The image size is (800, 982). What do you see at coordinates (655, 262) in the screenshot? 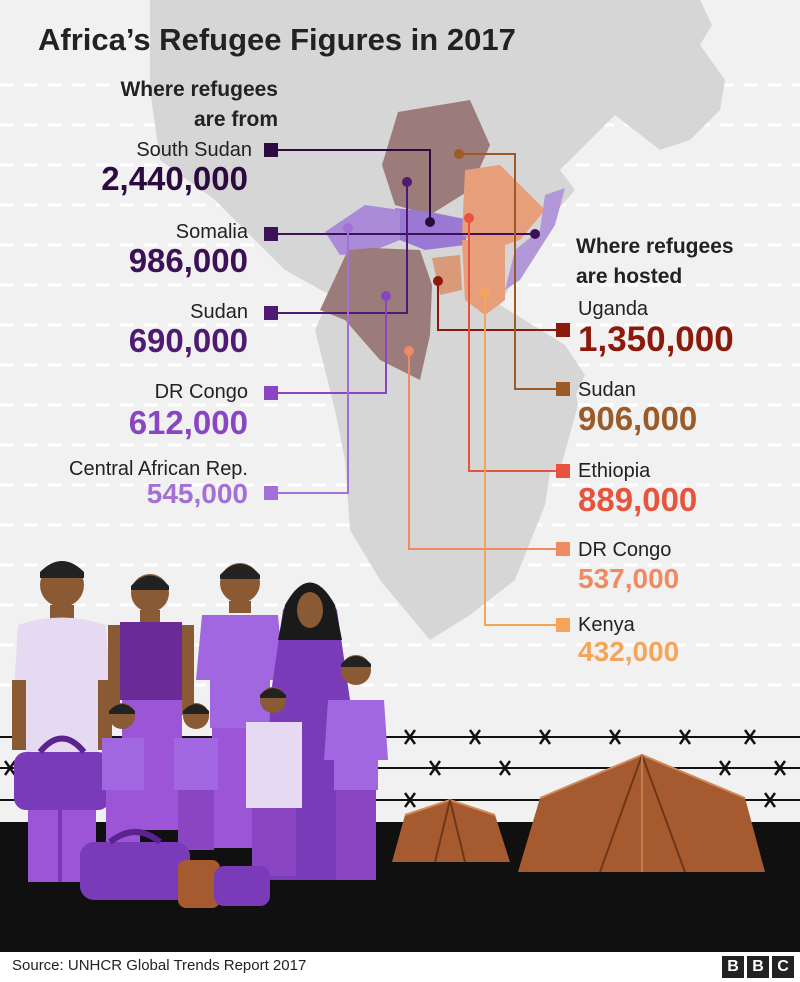
I see `hosts-header: Where refugees are hosted` at bounding box center [655, 262].